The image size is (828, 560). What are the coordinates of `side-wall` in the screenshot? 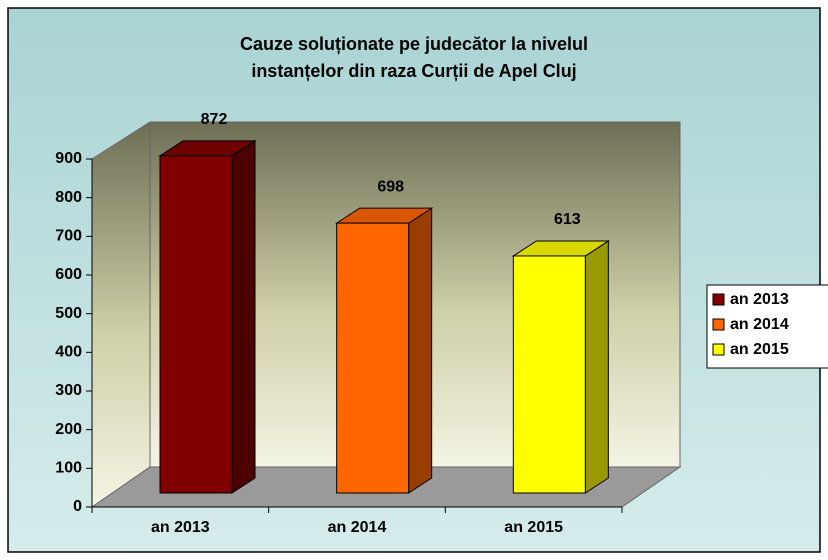 It's located at (121, 314).